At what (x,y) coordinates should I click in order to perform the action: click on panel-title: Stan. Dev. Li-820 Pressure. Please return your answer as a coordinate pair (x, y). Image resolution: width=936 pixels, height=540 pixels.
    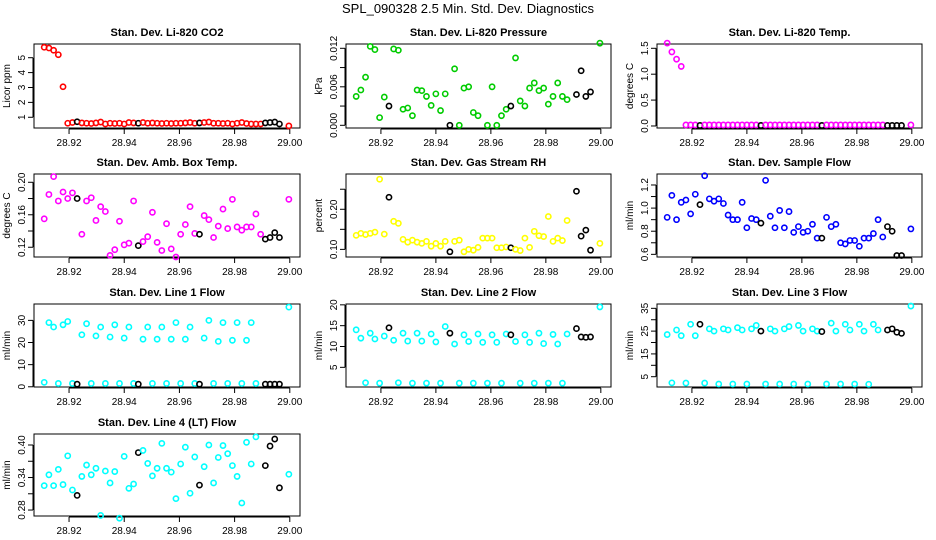
    Looking at the image, I should click on (478, 33).